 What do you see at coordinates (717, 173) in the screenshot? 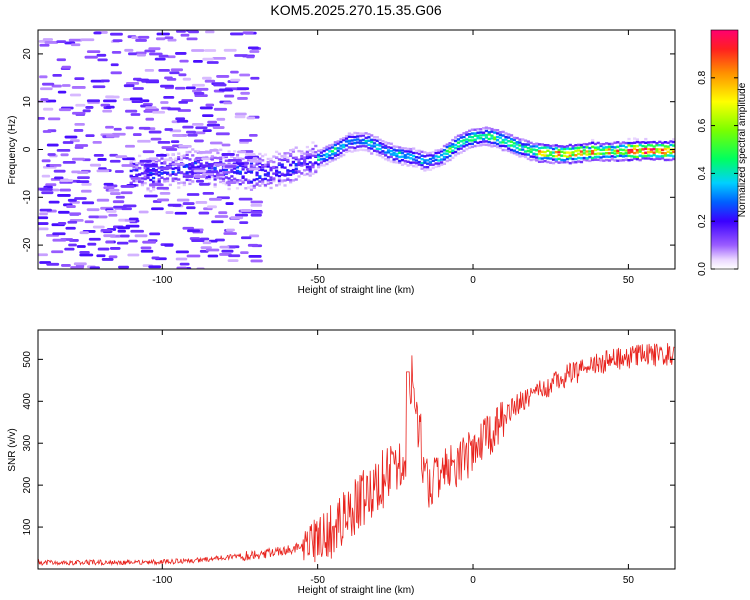
I see `colorbar-ticks: 0.00.20.40.60.8` at bounding box center [717, 173].